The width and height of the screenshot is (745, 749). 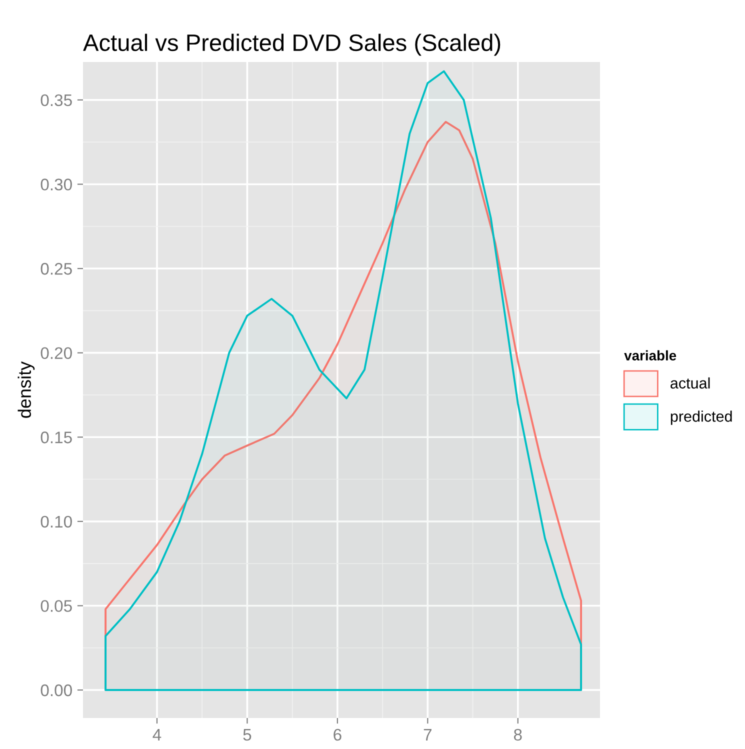 I want to click on x-tick-label: 8, so click(x=518, y=734).